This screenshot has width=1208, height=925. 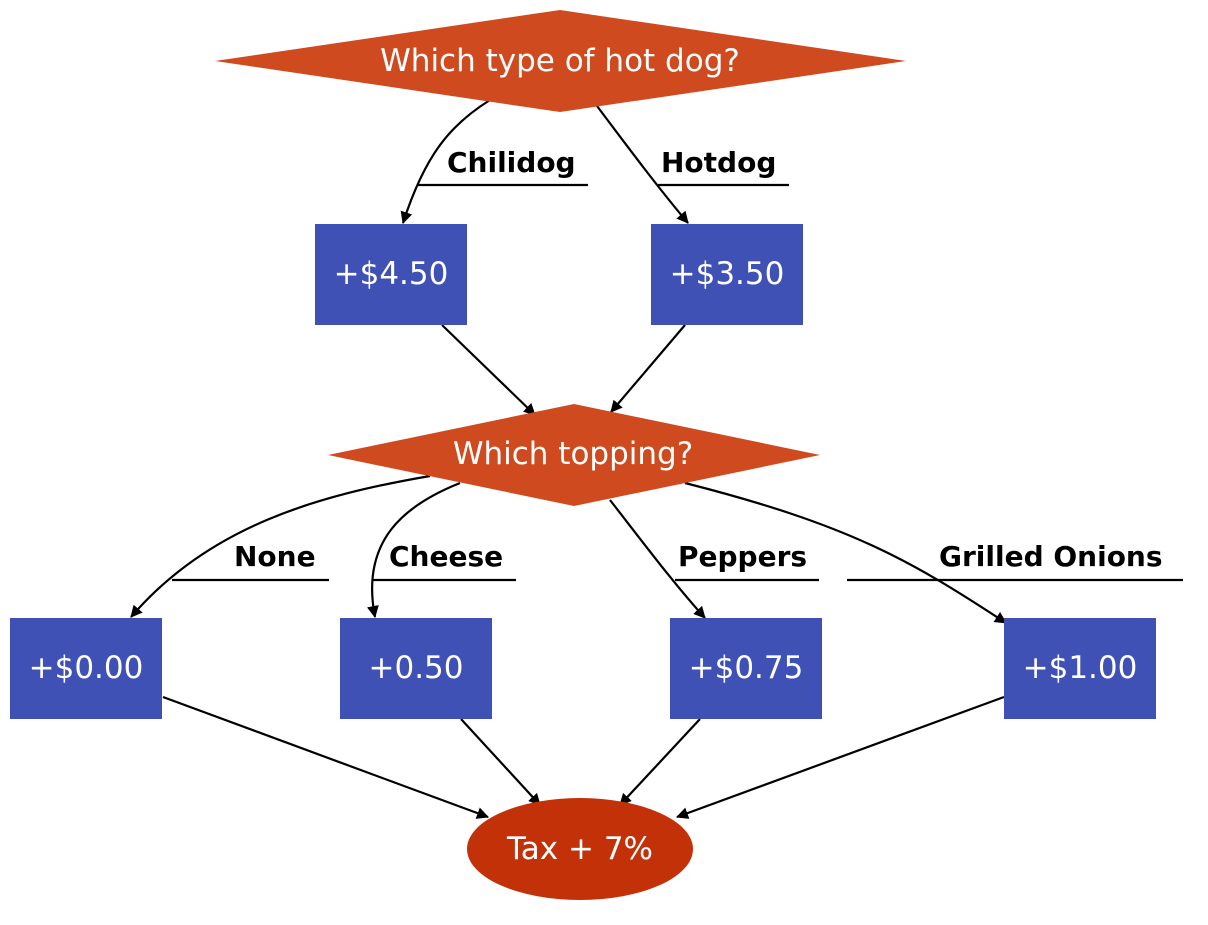 What do you see at coordinates (845, 552) in the screenshot?
I see `edge-topping-to-onions` at bounding box center [845, 552].